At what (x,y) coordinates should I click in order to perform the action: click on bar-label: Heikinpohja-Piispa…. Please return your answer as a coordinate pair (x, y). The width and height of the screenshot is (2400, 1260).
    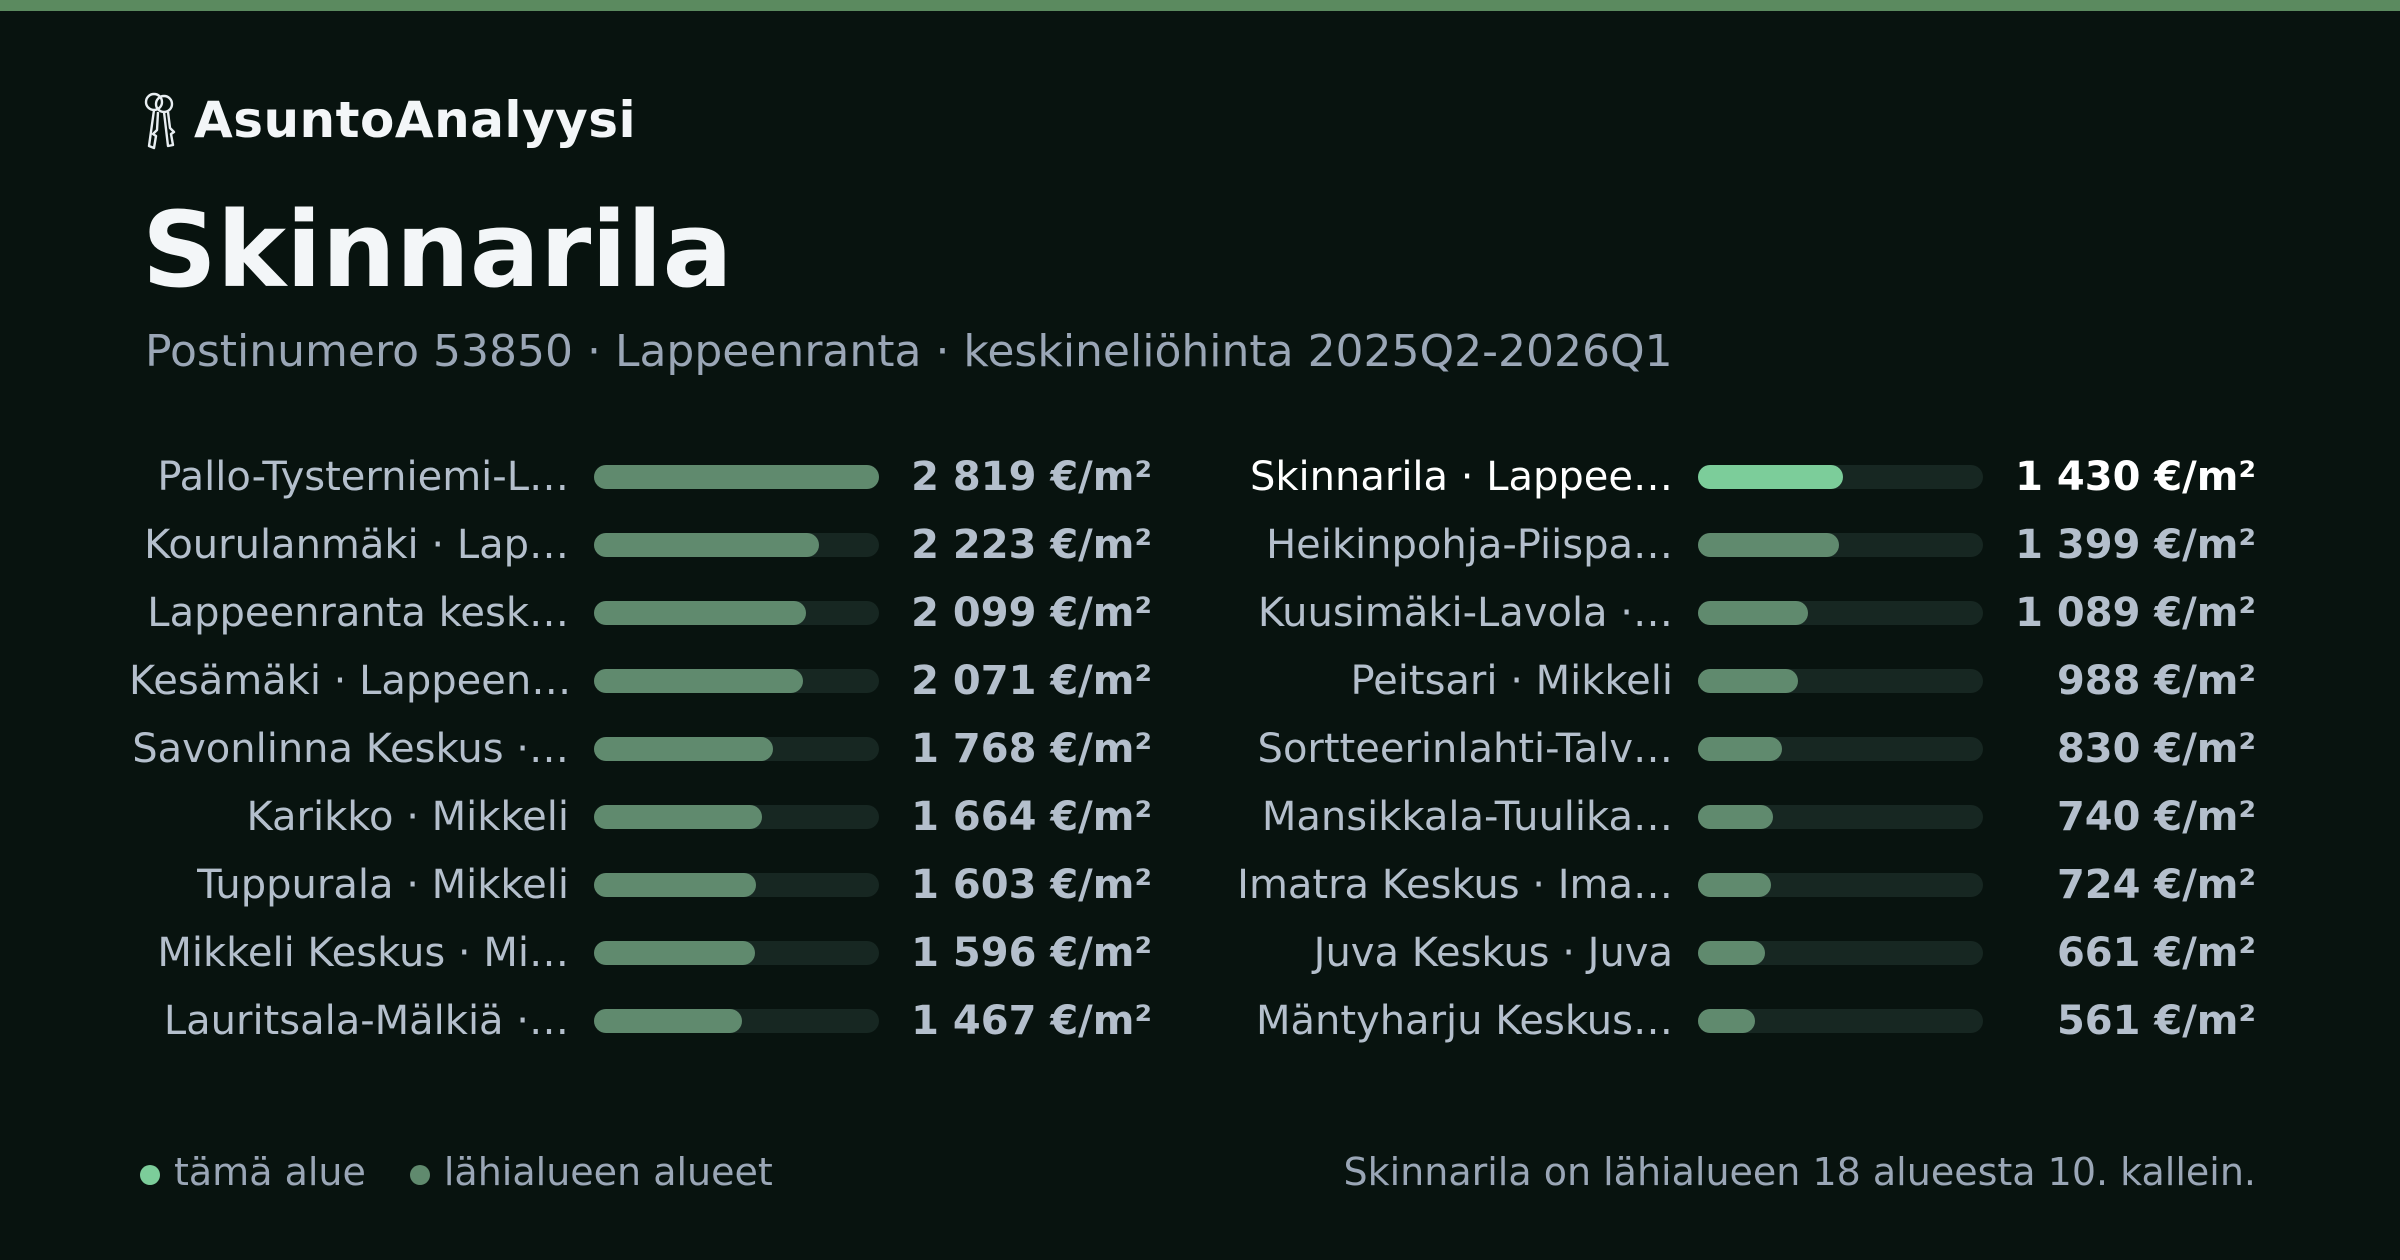
    Looking at the image, I should click on (1469, 545).